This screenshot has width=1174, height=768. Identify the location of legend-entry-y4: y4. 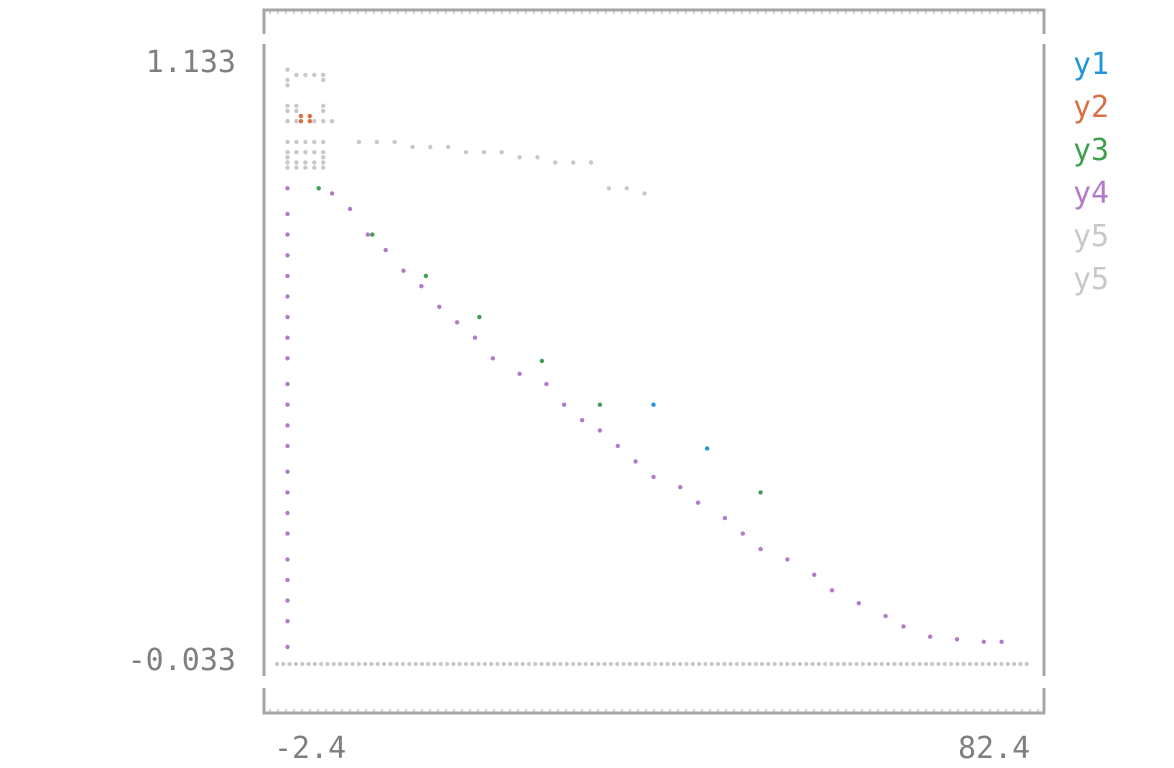
(1091, 193).